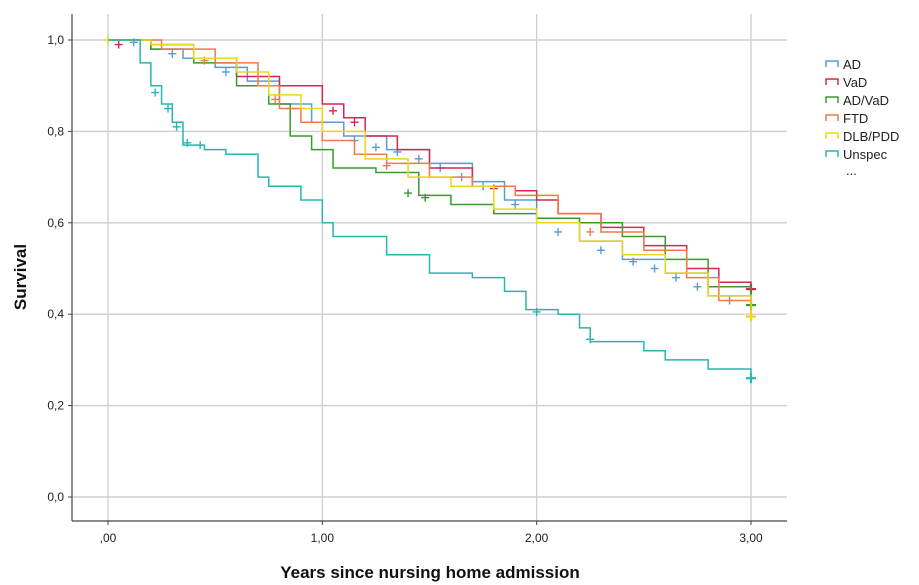 Image resolution: width=919 pixels, height=585 pixels. I want to click on legend-item-vad: VaD, so click(846, 82).